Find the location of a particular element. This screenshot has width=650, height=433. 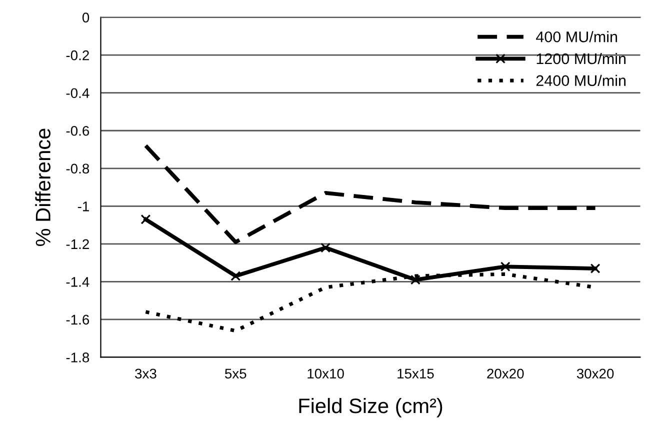

x-tick-label: 20x20 is located at coordinates (505, 373).